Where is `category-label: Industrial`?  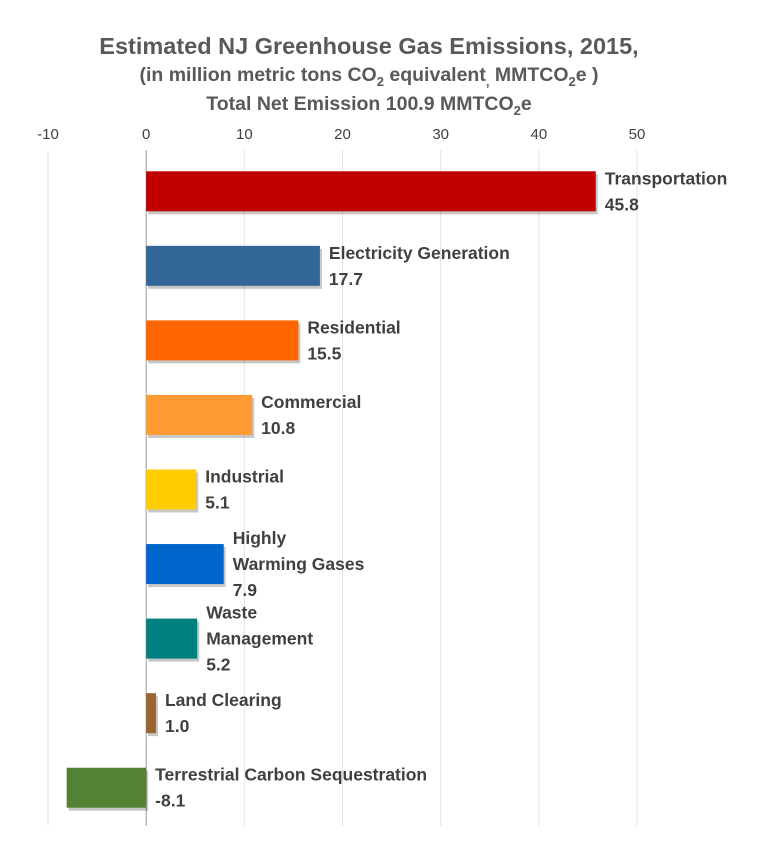
category-label: Industrial is located at coordinates (244, 477).